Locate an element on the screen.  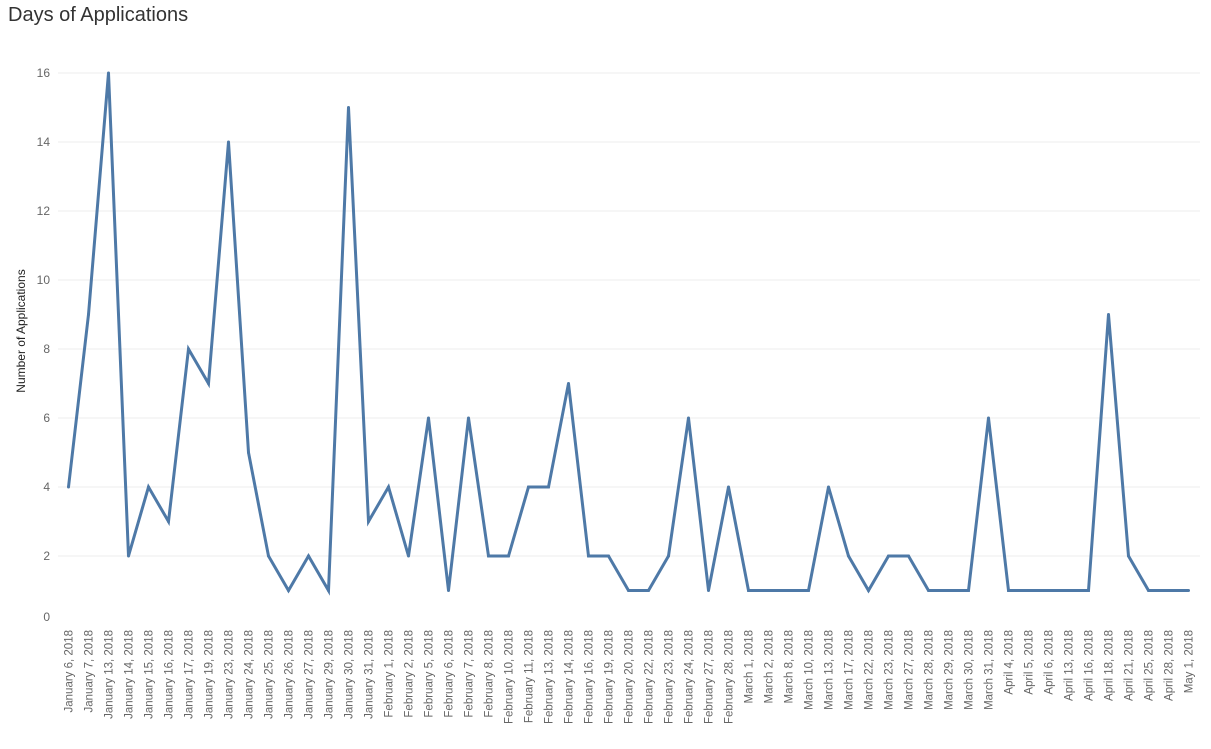
x-tick-label: May 1, 2018 is located at coordinates (1190, 661).